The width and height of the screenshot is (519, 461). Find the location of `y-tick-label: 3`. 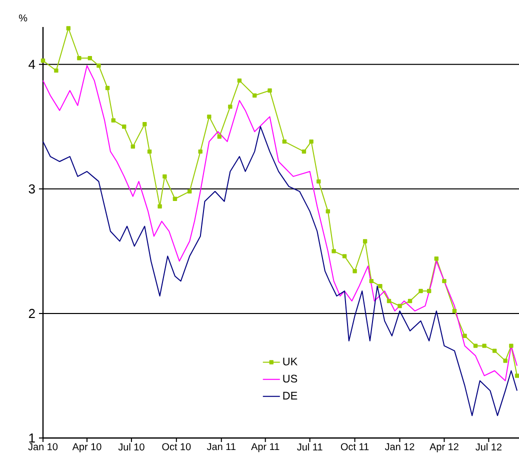

y-tick-label: 3 is located at coordinates (31, 189).